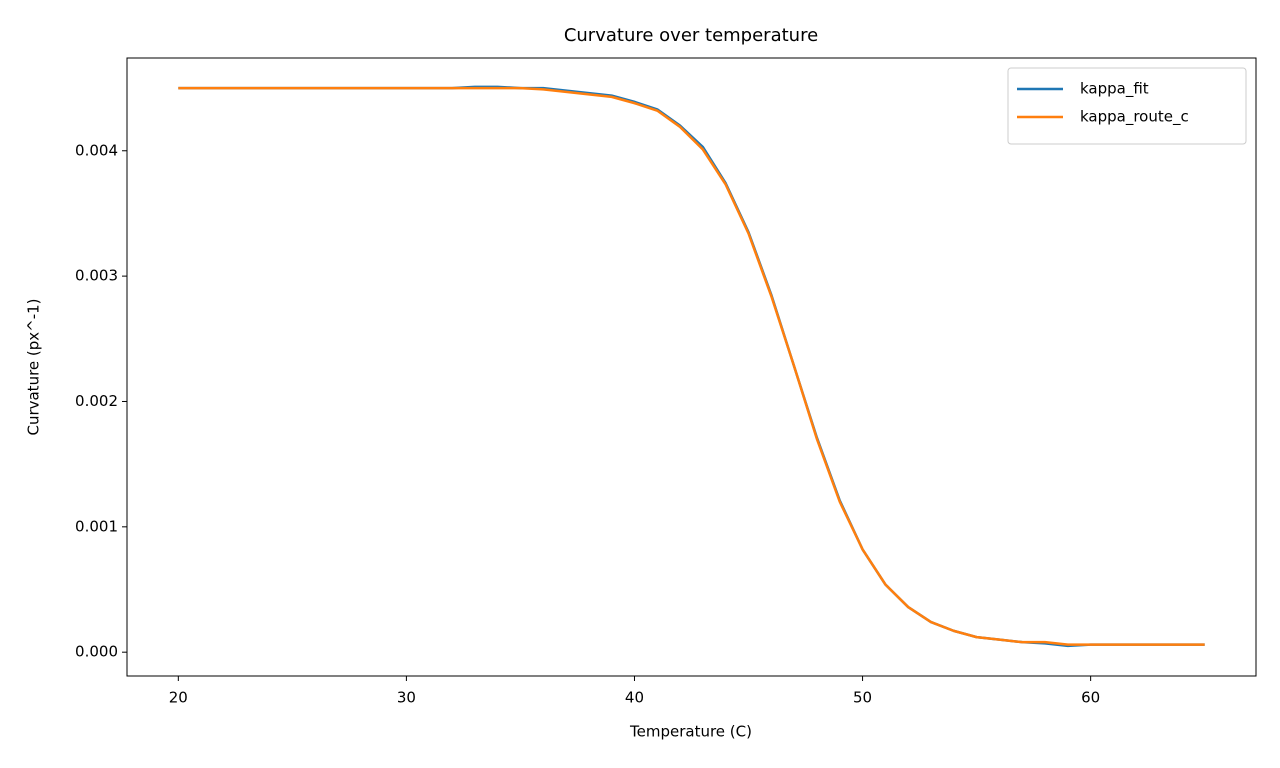 Image resolution: width=1280 pixels, height=768 pixels. I want to click on x-tick-label: 40, so click(634, 698).